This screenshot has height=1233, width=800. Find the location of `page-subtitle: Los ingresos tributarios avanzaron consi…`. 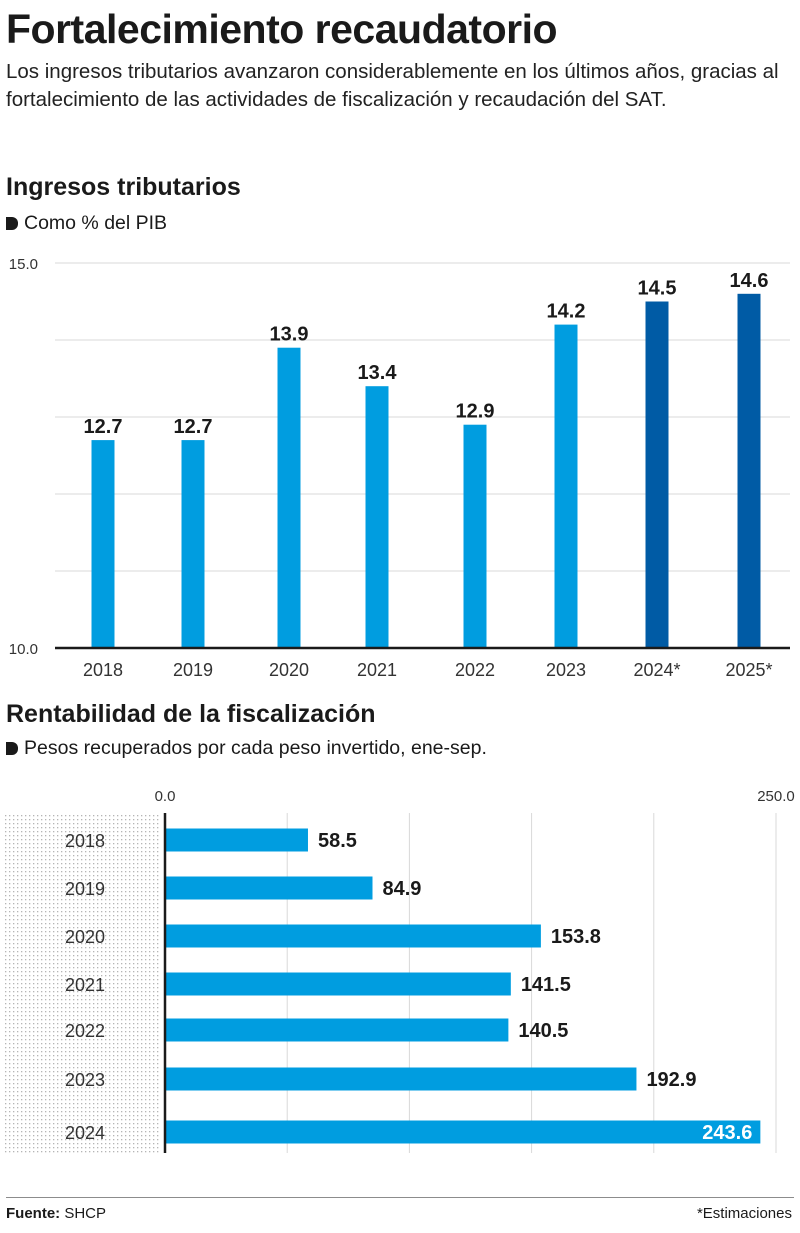

page-subtitle: Los ingresos tributarios avanzaron consi… is located at coordinates (392, 85).